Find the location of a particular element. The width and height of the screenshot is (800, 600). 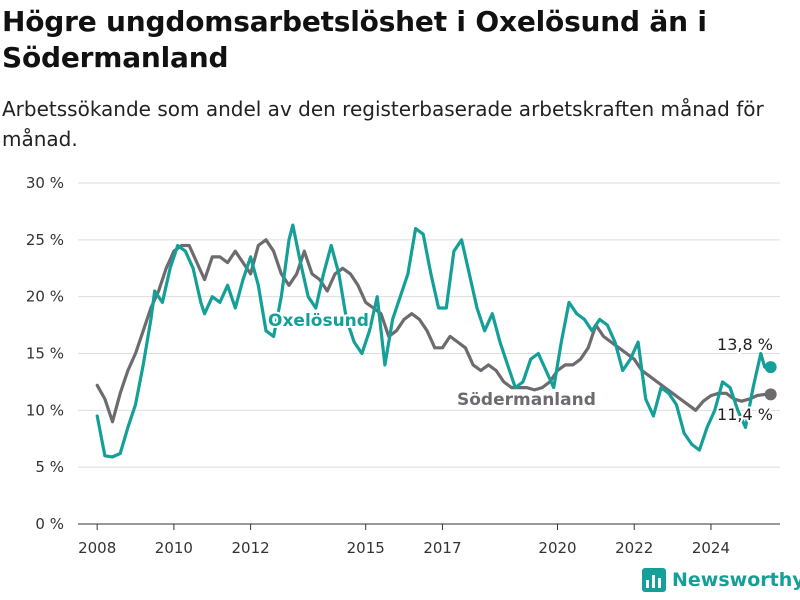

series-label-oxelosund: Oxelösund is located at coordinates (318, 321).